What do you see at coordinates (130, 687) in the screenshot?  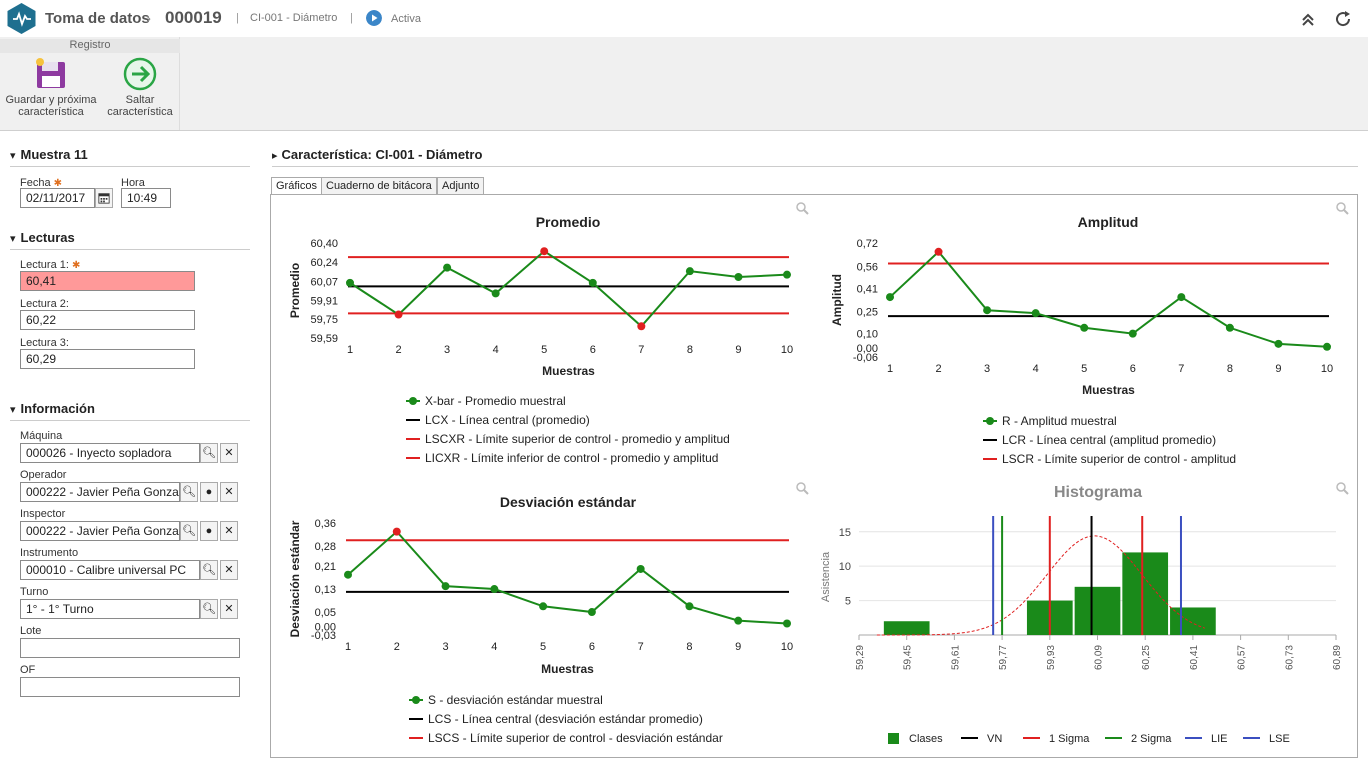 I see `of-field` at bounding box center [130, 687].